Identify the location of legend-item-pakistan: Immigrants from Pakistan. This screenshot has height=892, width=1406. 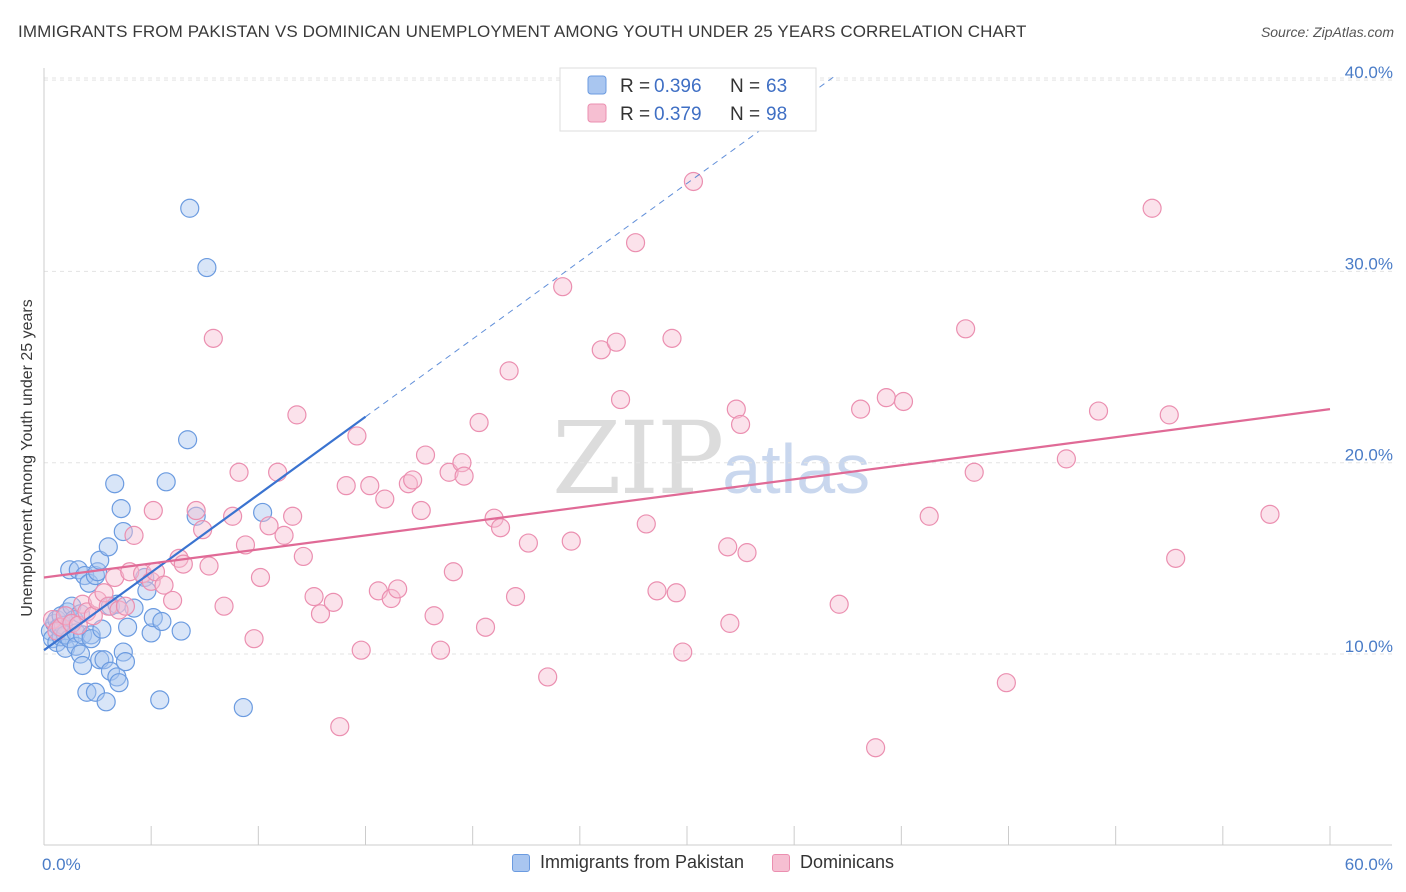
(627, 862).